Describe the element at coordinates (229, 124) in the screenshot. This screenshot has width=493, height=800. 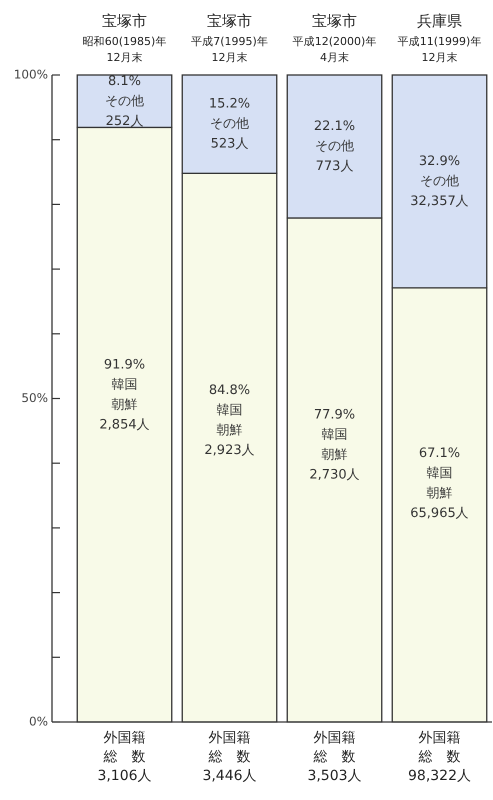
I see `data-label: 15.2% その他 523人` at that location.